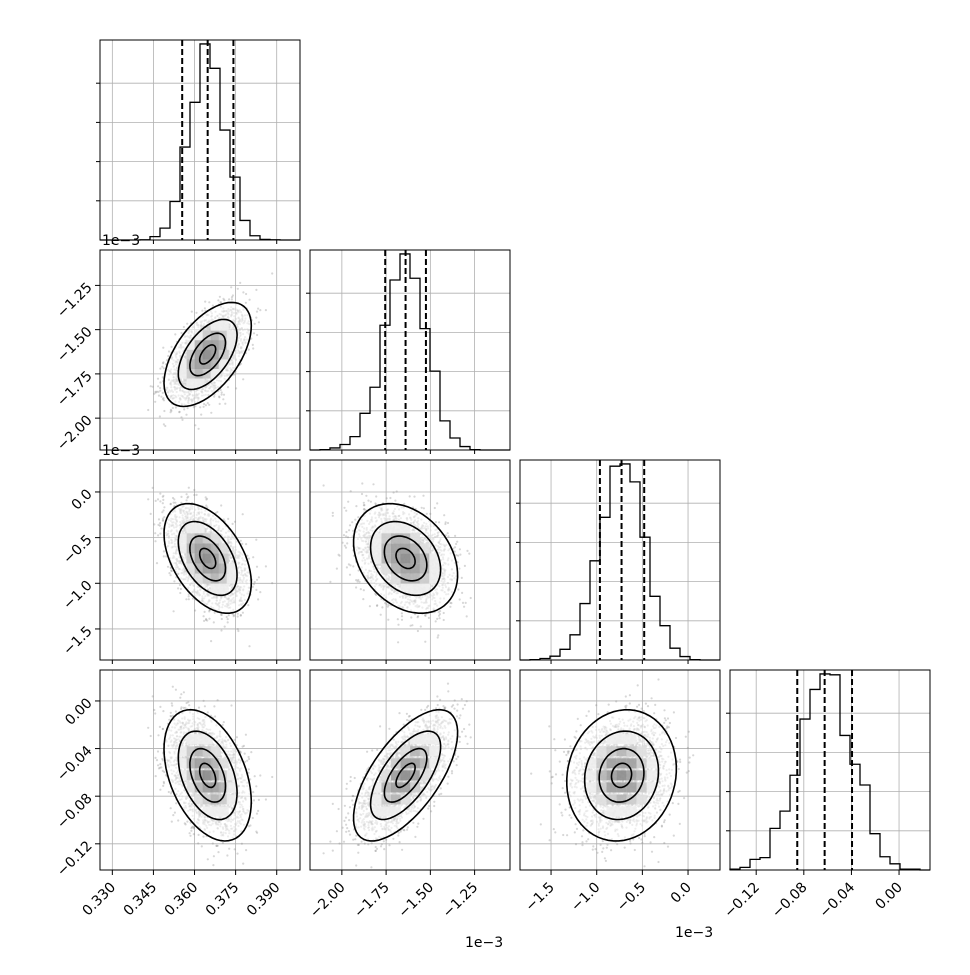  What do you see at coordinates (830, 770) in the screenshot?
I see `panel-frame` at bounding box center [830, 770].